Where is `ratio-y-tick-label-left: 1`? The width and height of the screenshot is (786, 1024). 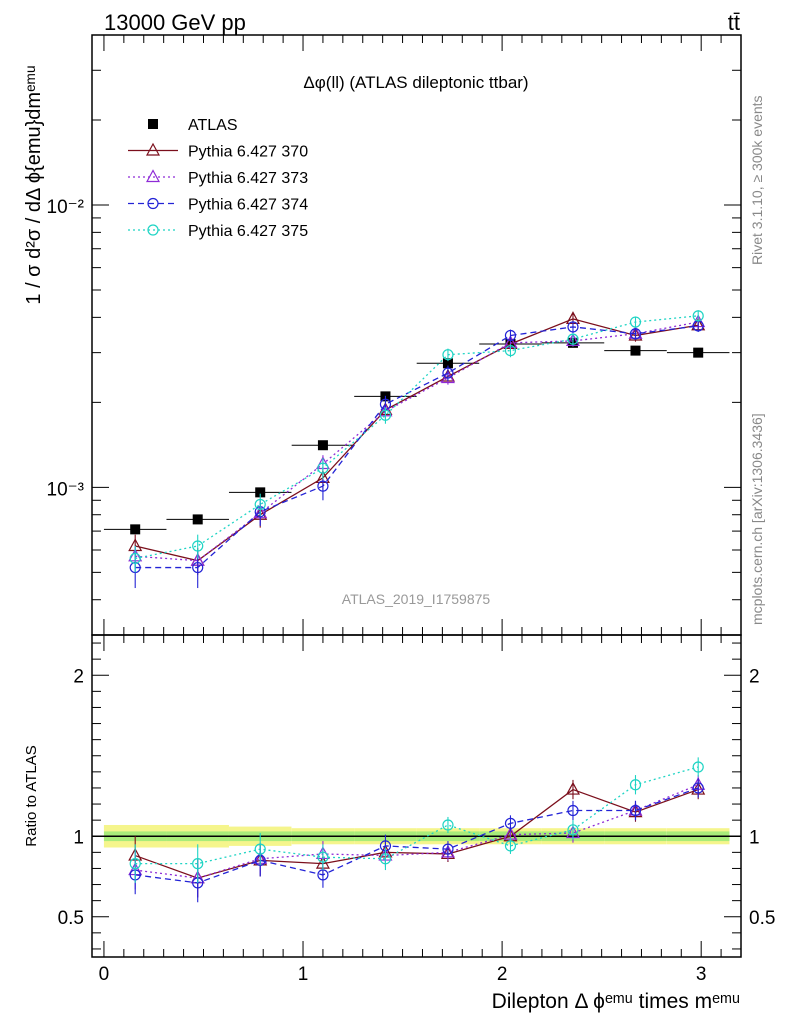 ratio-y-tick-label-left: 1 is located at coordinates (78, 837).